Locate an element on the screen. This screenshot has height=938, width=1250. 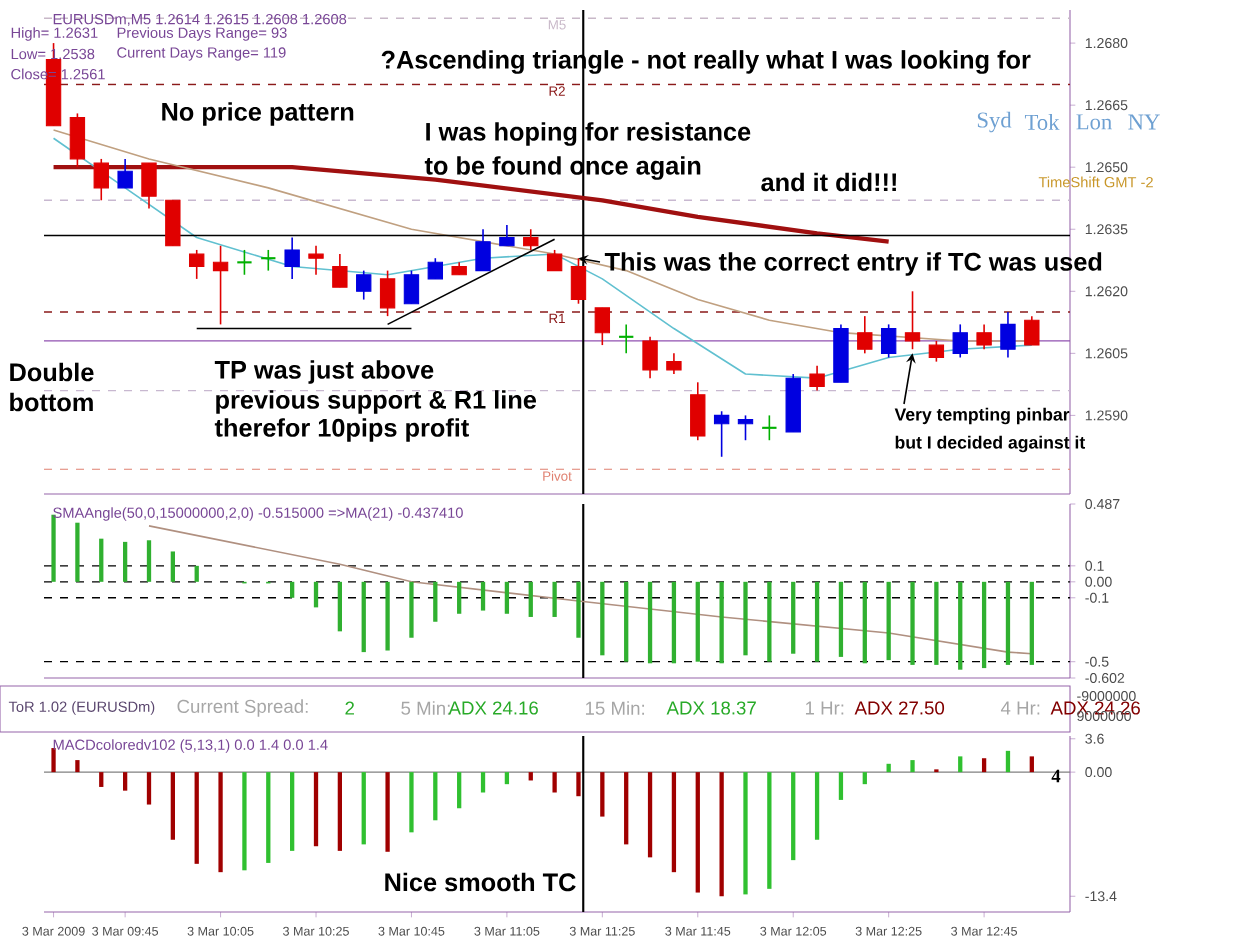
text: NY is located at coordinates (1144, 122).